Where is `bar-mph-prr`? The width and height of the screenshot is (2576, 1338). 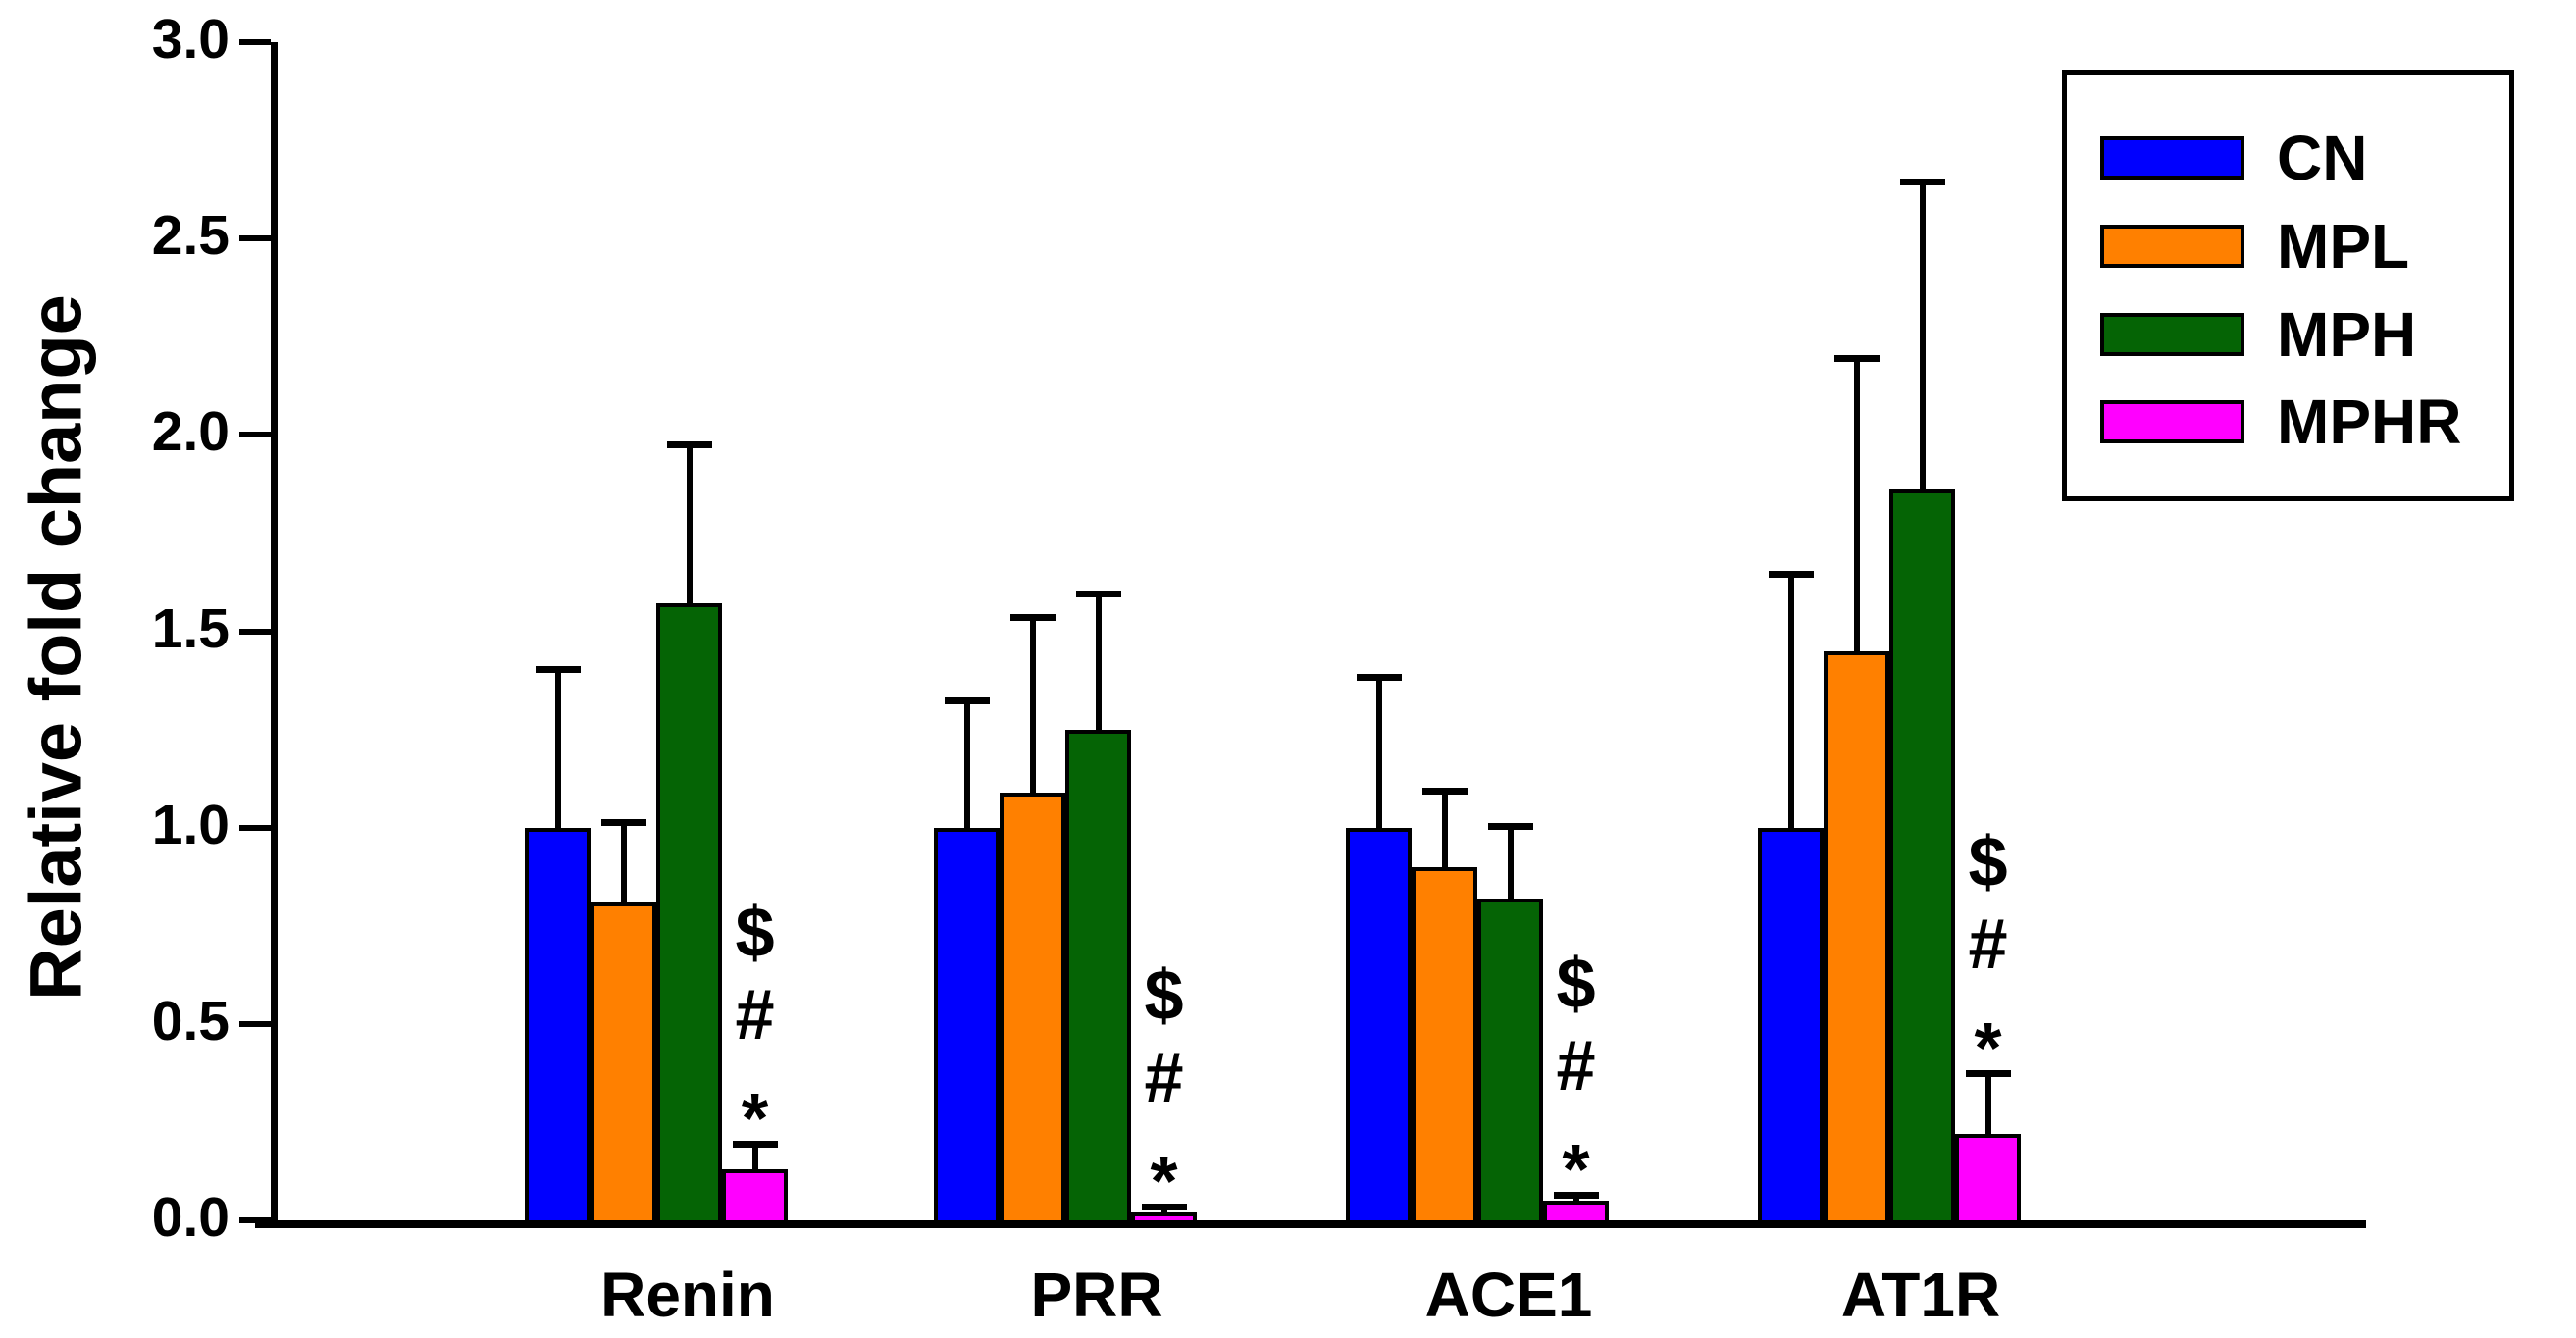 bar-mph-prr is located at coordinates (1098, 976).